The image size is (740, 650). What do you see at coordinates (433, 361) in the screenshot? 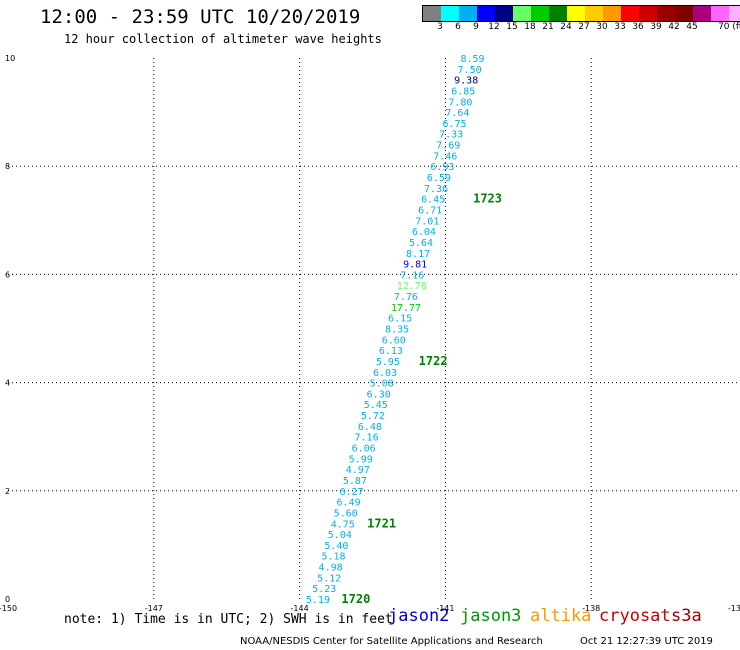
I see `time-annotation: 1722` at bounding box center [433, 361].